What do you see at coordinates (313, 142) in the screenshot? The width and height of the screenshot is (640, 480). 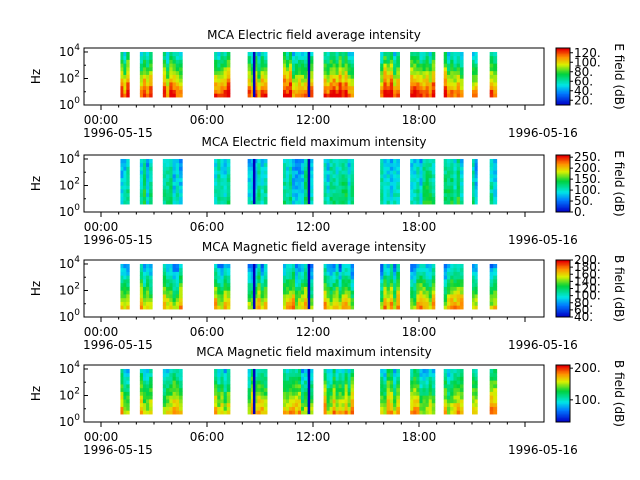 I see `panel-title: MCA Electric field maximum intensity` at bounding box center [313, 142].